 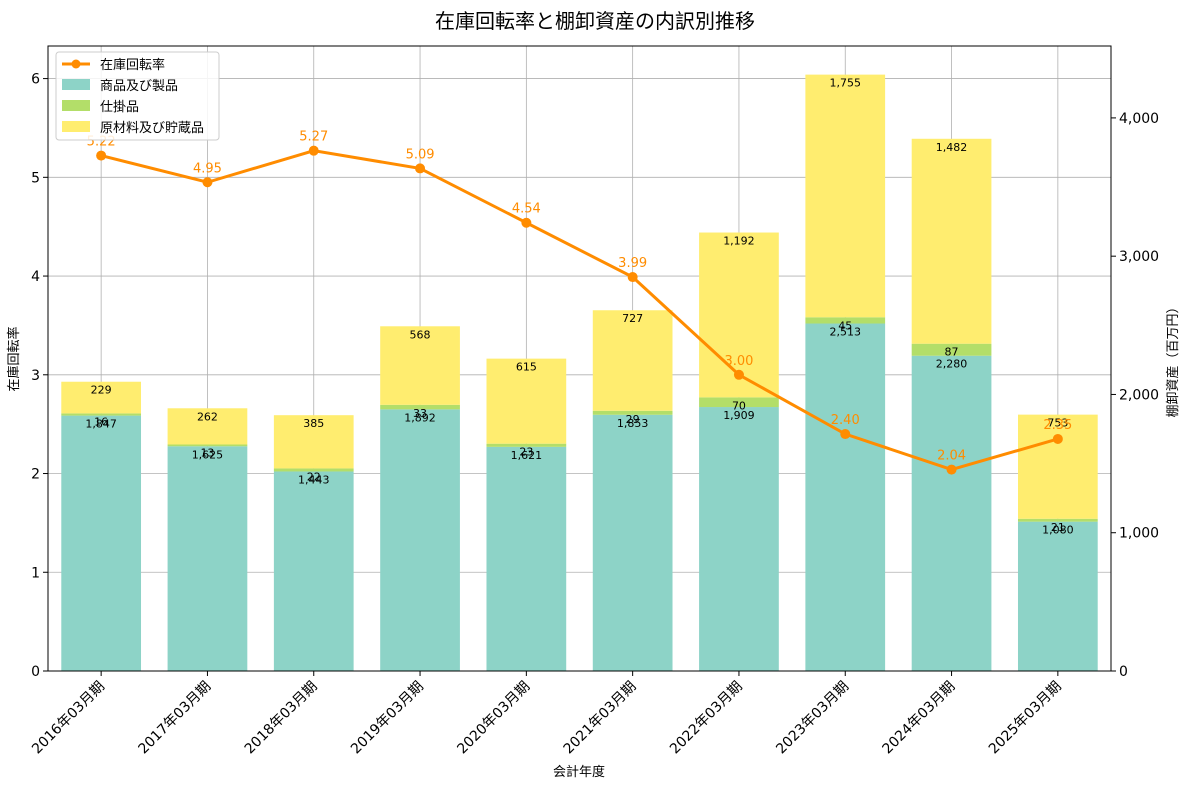 What do you see at coordinates (76, 64) in the screenshot?
I see `legend-marker-swatch` at bounding box center [76, 64].